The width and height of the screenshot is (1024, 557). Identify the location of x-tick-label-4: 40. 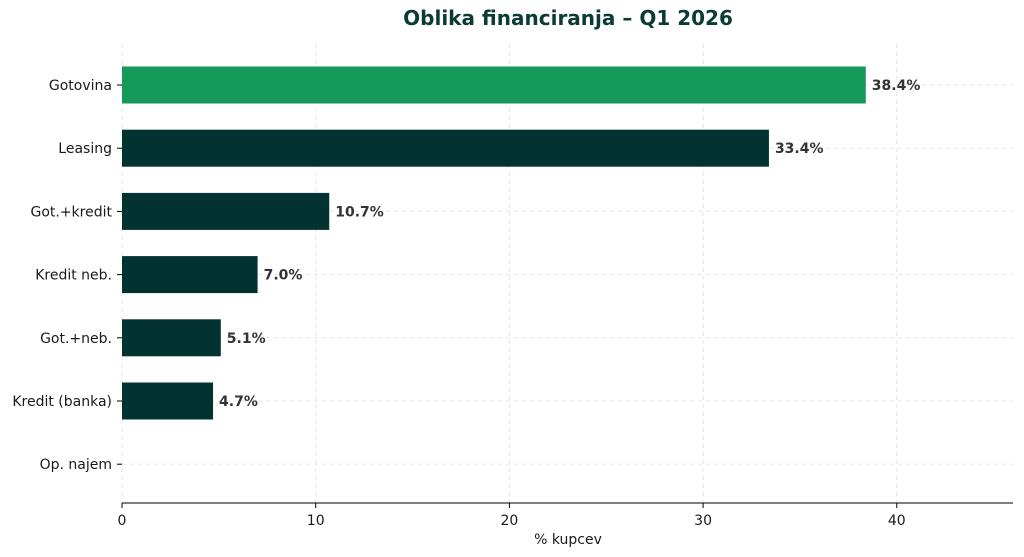
(897, 521).